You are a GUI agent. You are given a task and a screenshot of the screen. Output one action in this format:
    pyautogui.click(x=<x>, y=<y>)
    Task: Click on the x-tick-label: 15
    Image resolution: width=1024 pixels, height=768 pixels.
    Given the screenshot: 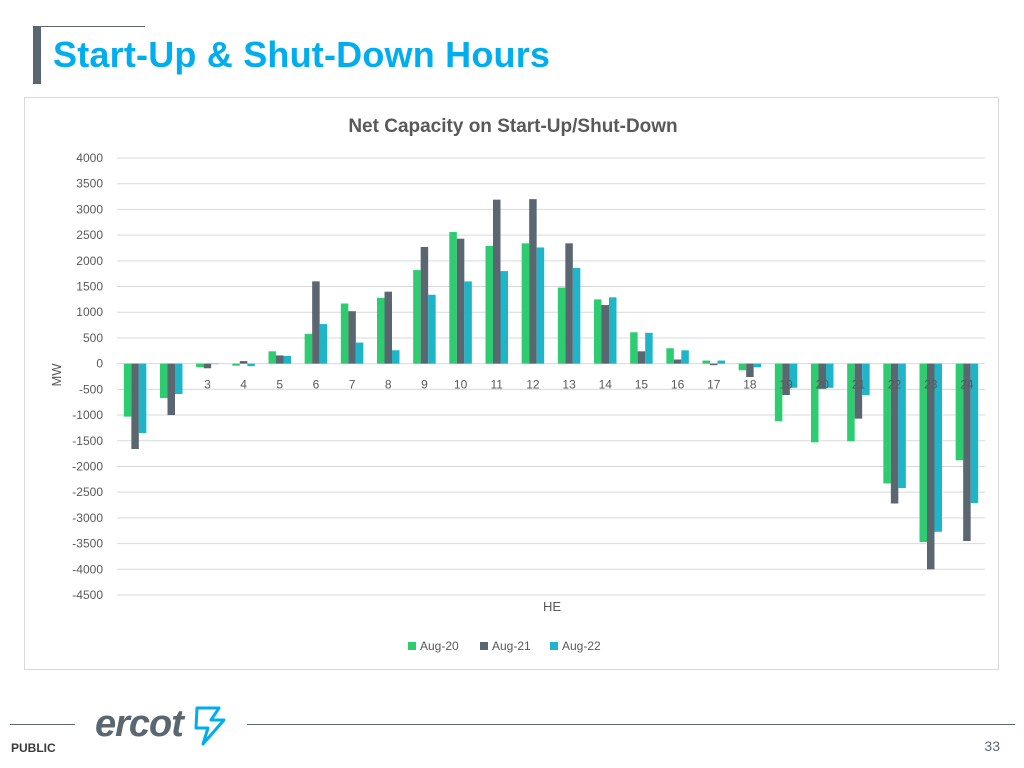 What is the action you would take?
    pyautogui.click(x=642, y=385)
    